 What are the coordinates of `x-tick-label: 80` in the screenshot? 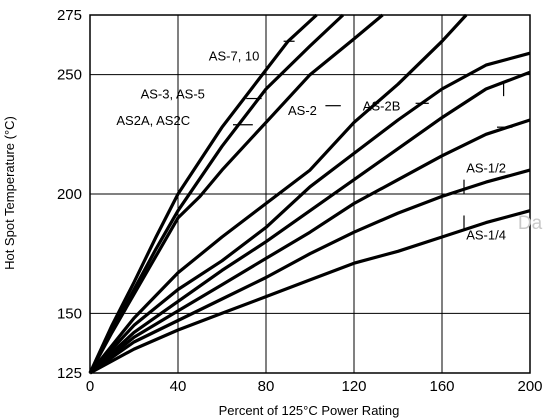 It's located at (266, 386).